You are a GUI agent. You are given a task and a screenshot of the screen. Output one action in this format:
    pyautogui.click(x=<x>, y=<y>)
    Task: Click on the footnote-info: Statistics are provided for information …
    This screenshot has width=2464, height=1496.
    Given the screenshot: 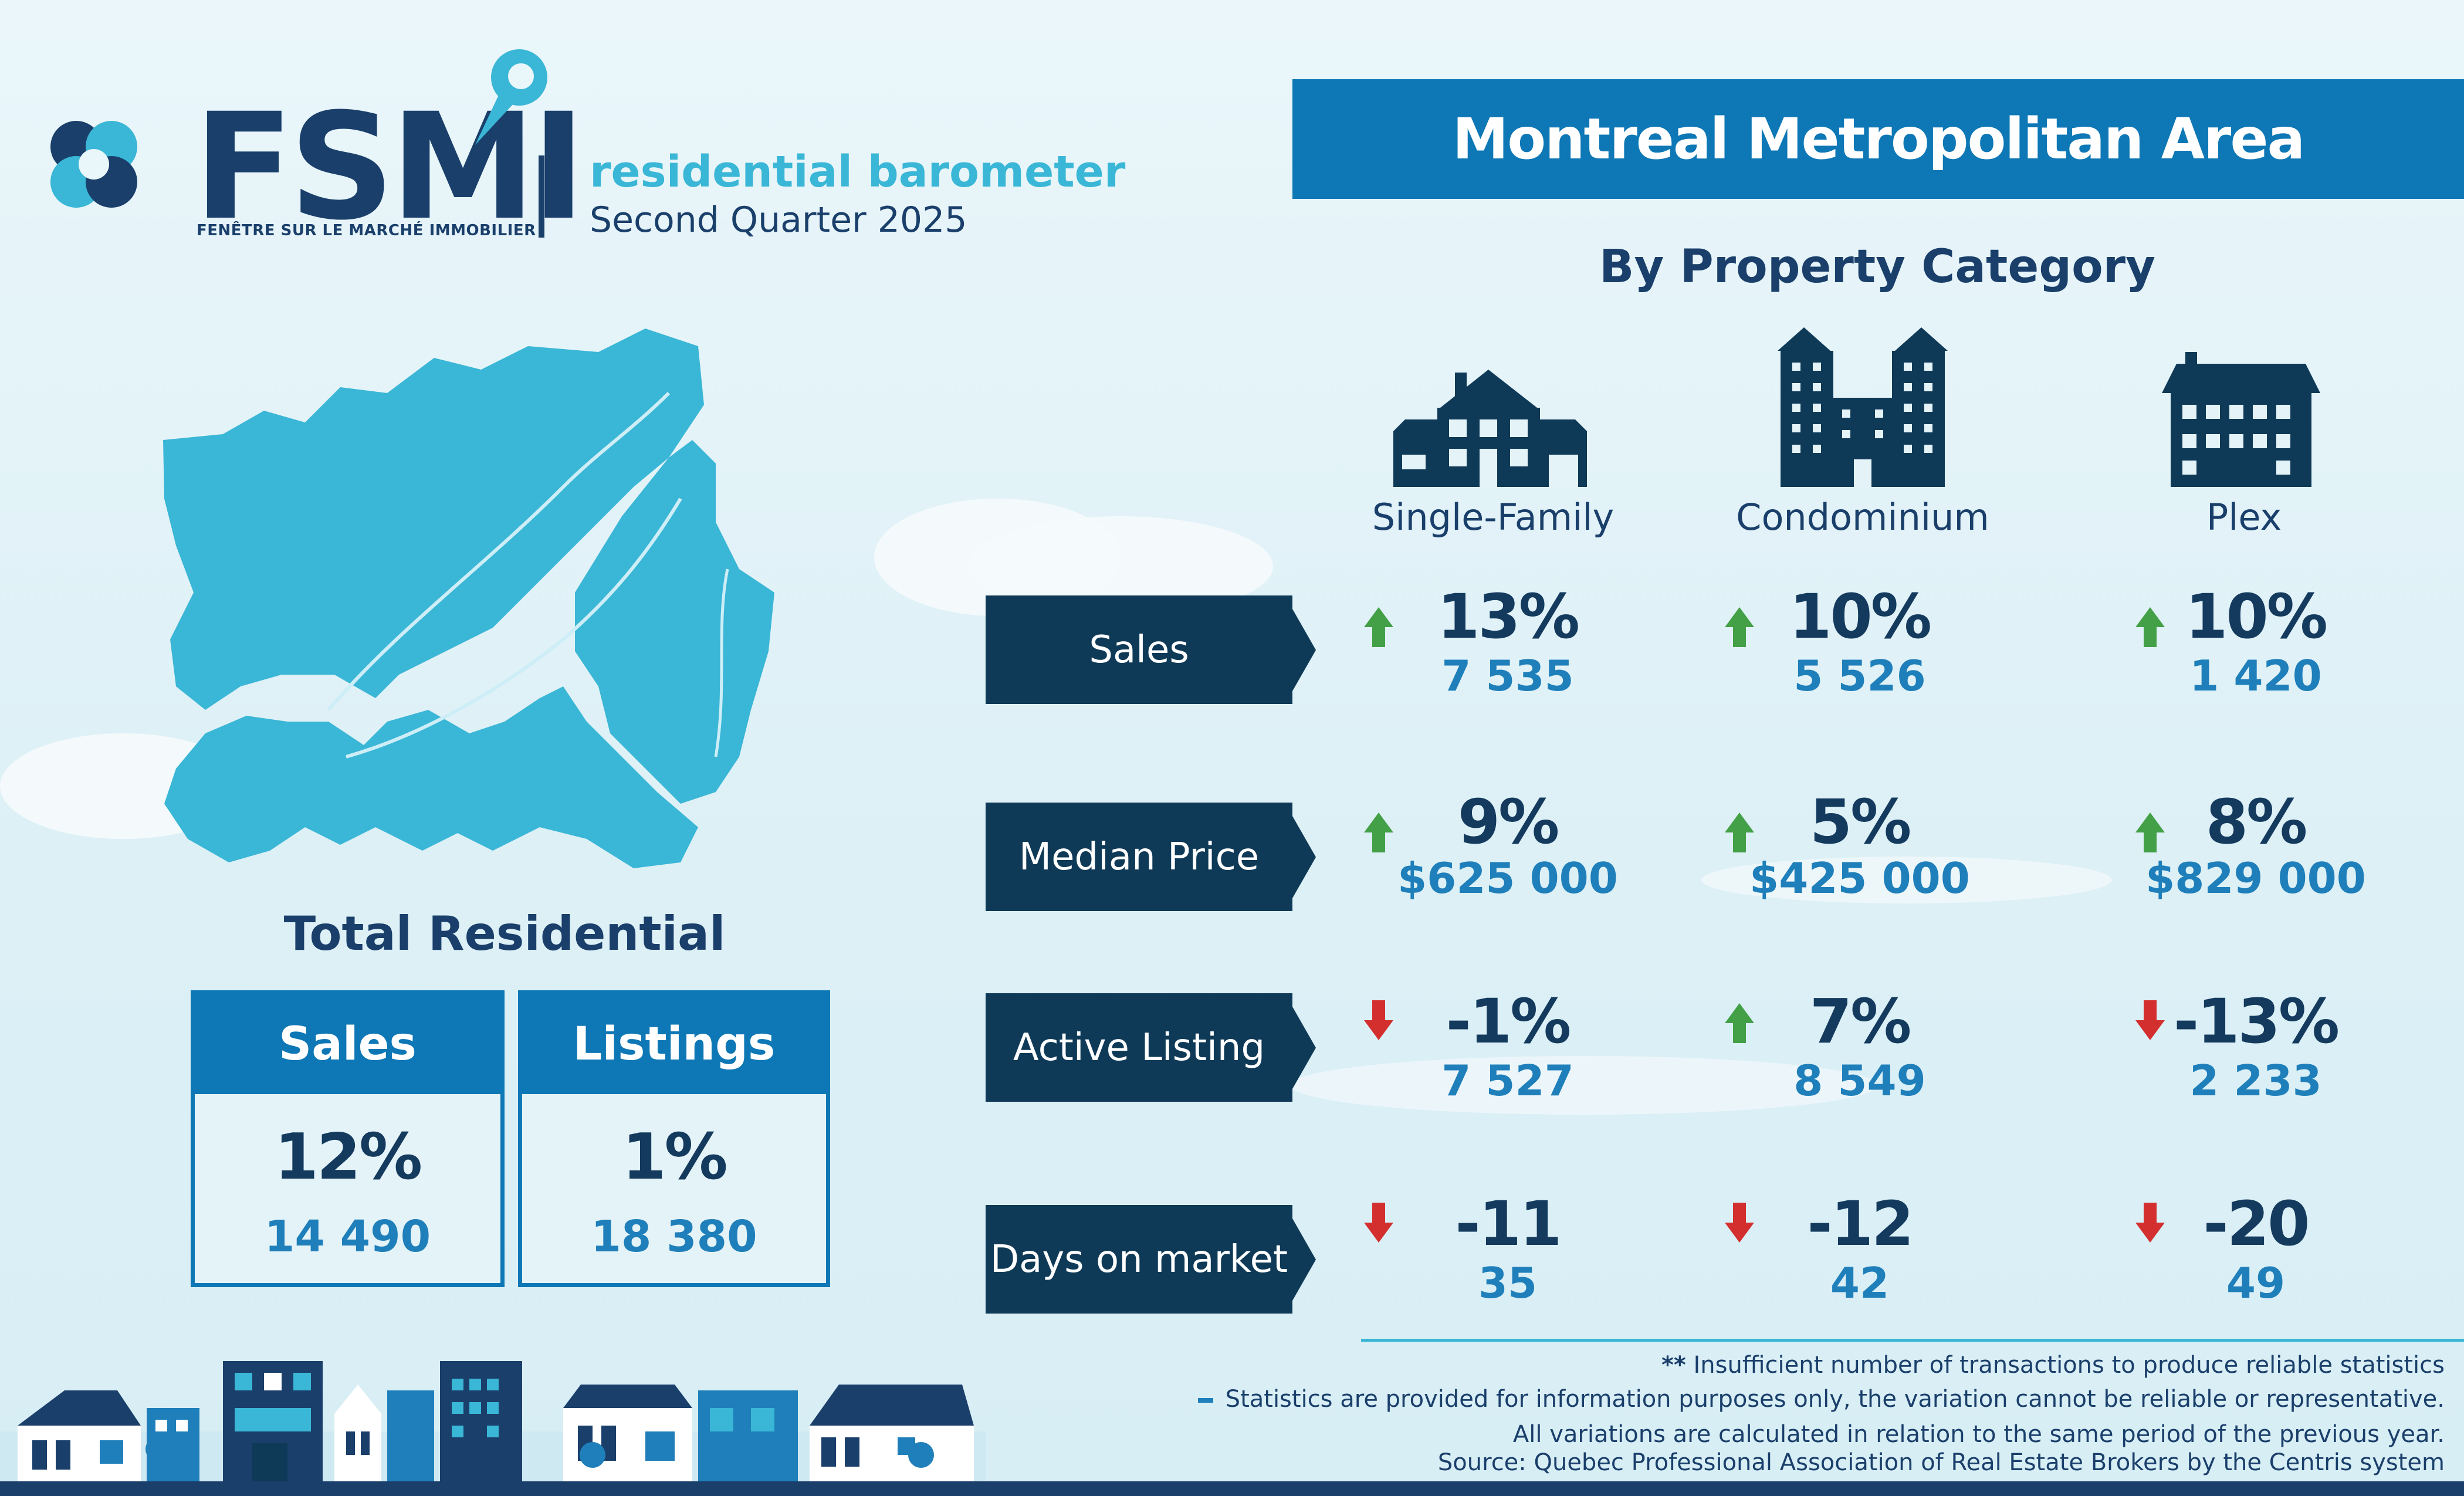 What is the action you would take?
    pyautogui.click(x=1821, y=1399)
    